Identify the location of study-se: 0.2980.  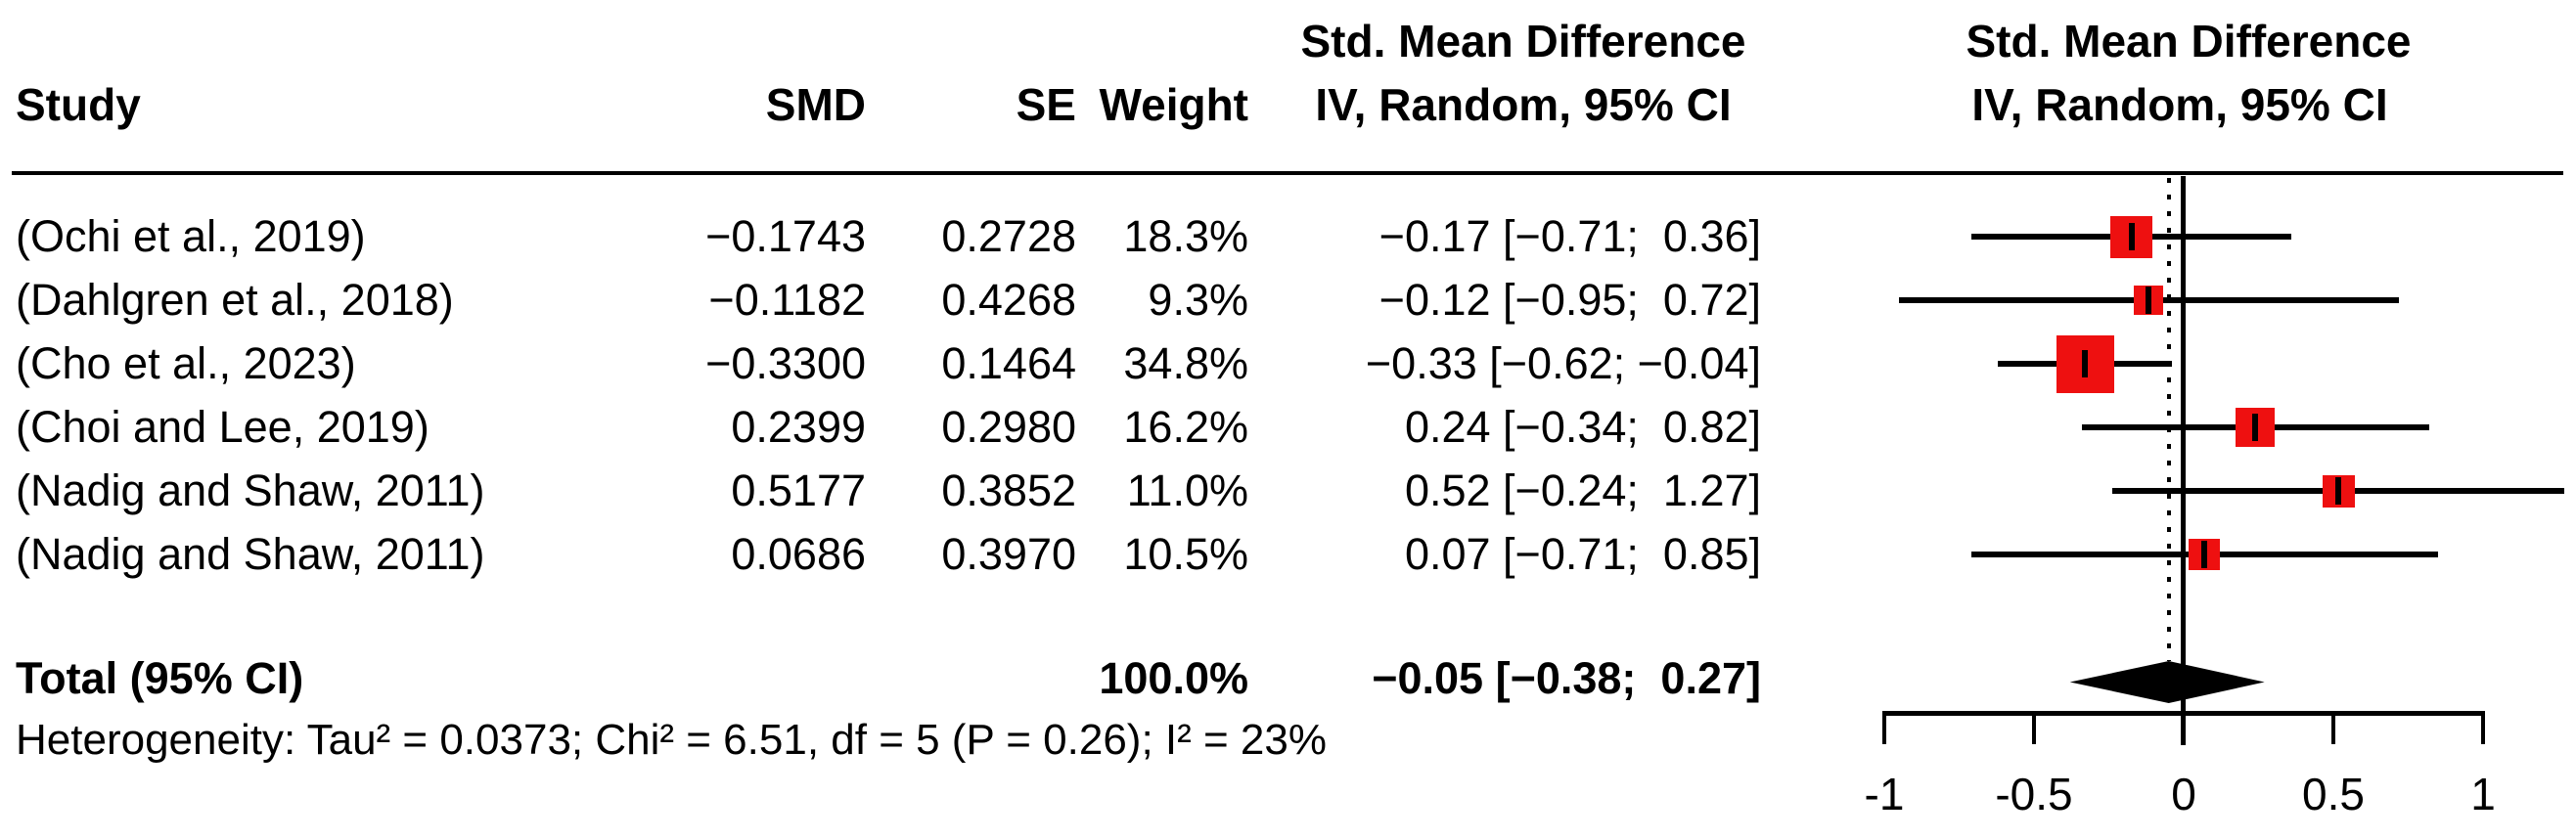
(1008, 427).